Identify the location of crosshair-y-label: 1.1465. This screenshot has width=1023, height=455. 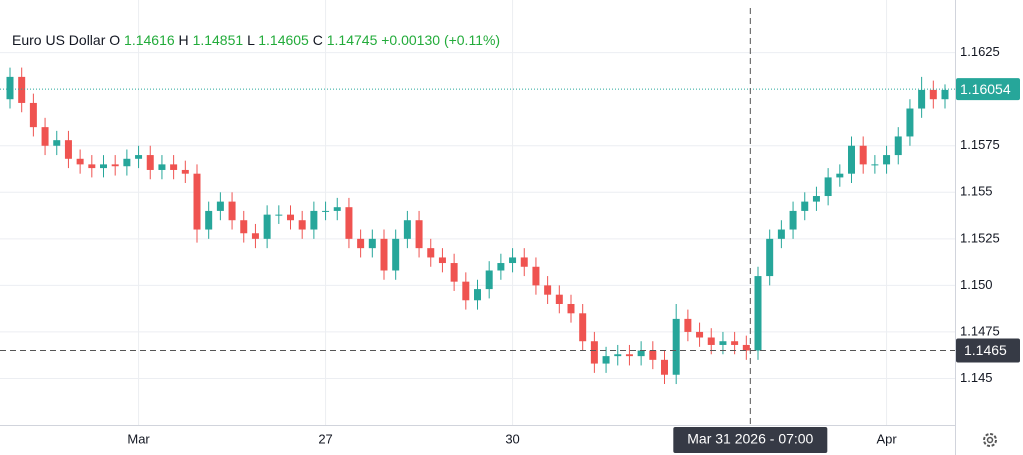
(985, 350).